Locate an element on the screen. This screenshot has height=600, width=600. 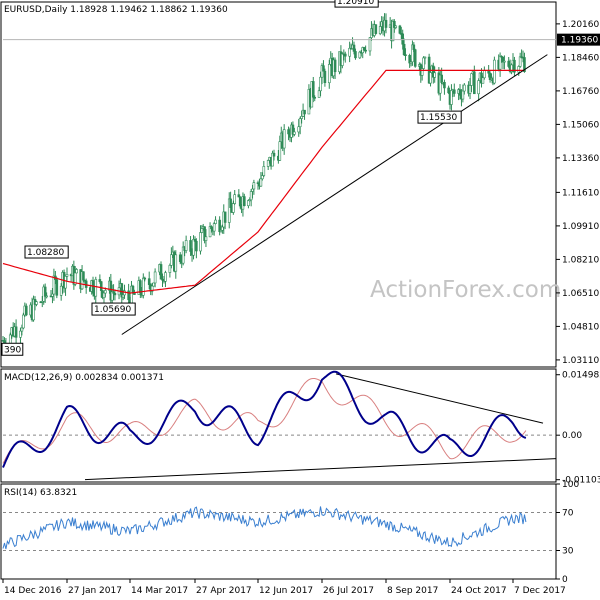
macd-signal-line is located at coordinates (264, 421).